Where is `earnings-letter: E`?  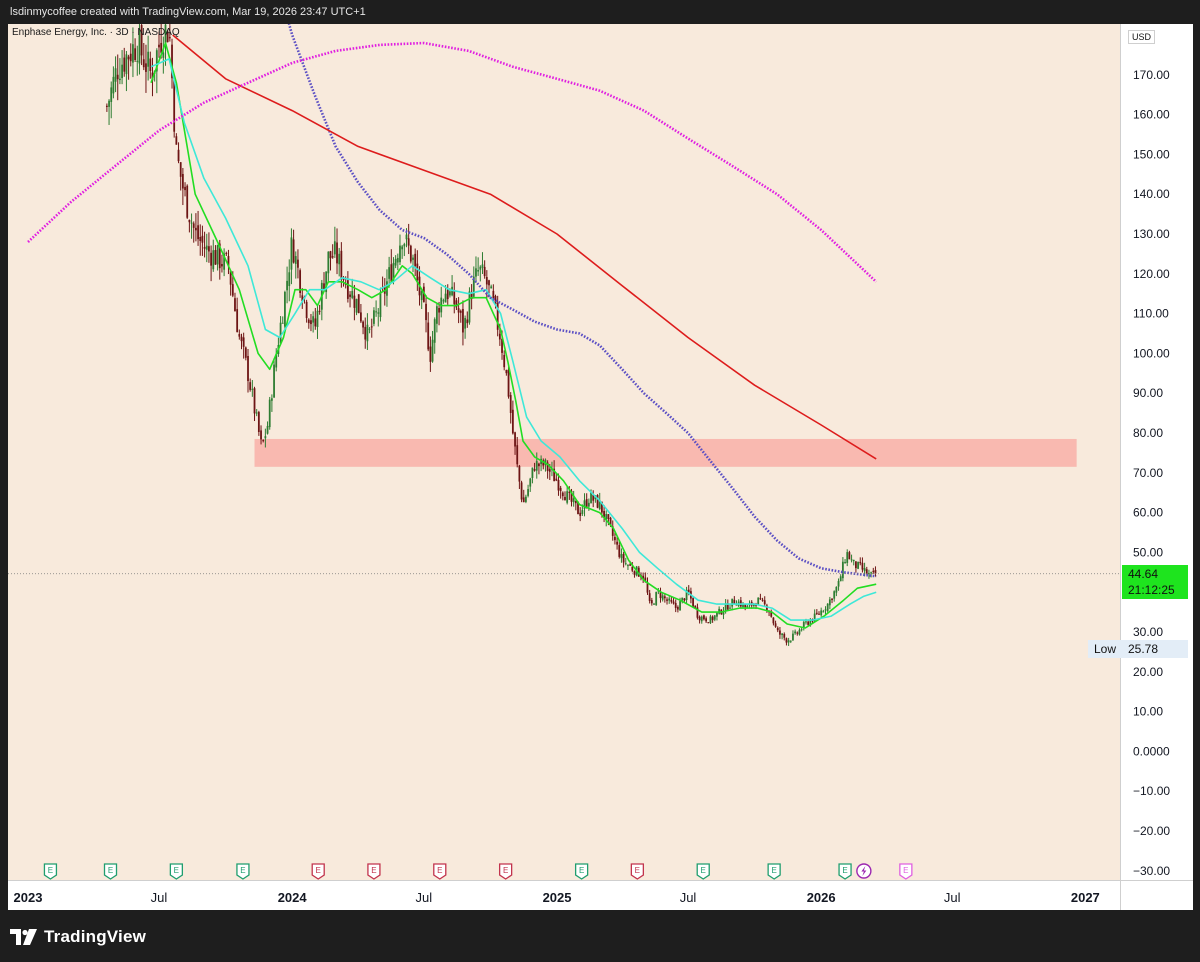
earnings-letter: E is located at coordinates (773, 870).